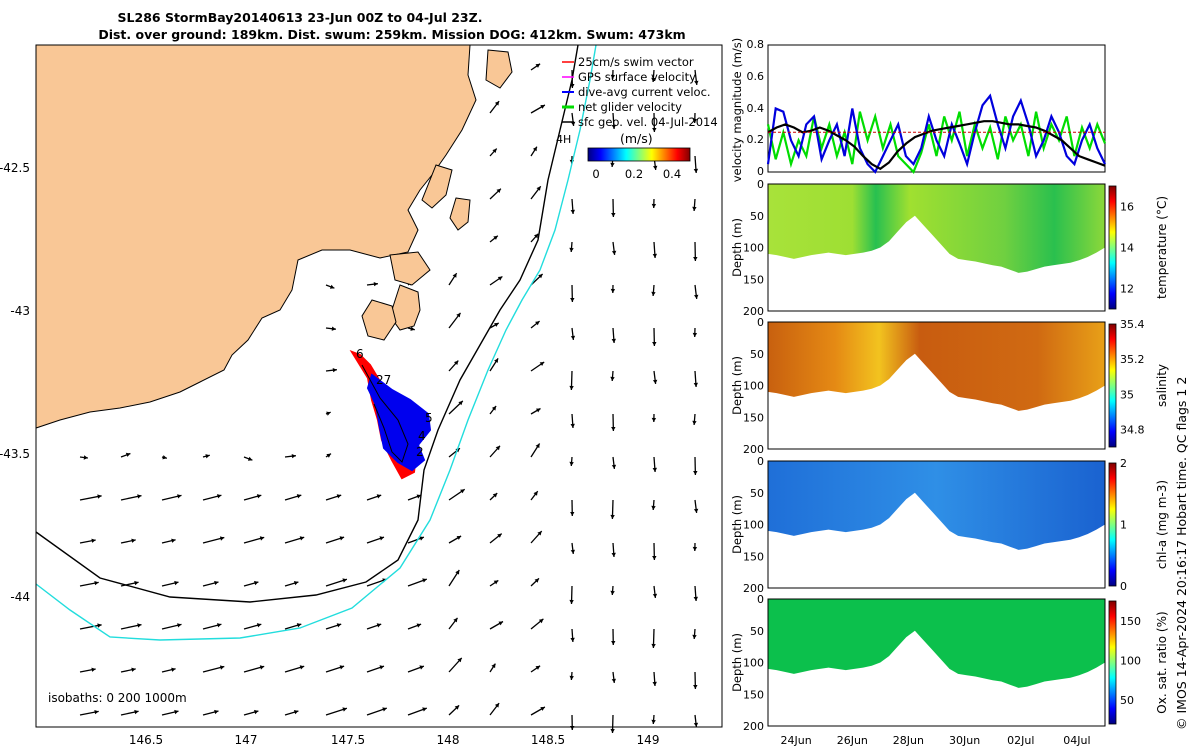 This screenshot has width=1200, height=754. Describe the element at coordinates (1123, 463) in the screenshot. I see `section-colorbar-tick: 2` at that location.